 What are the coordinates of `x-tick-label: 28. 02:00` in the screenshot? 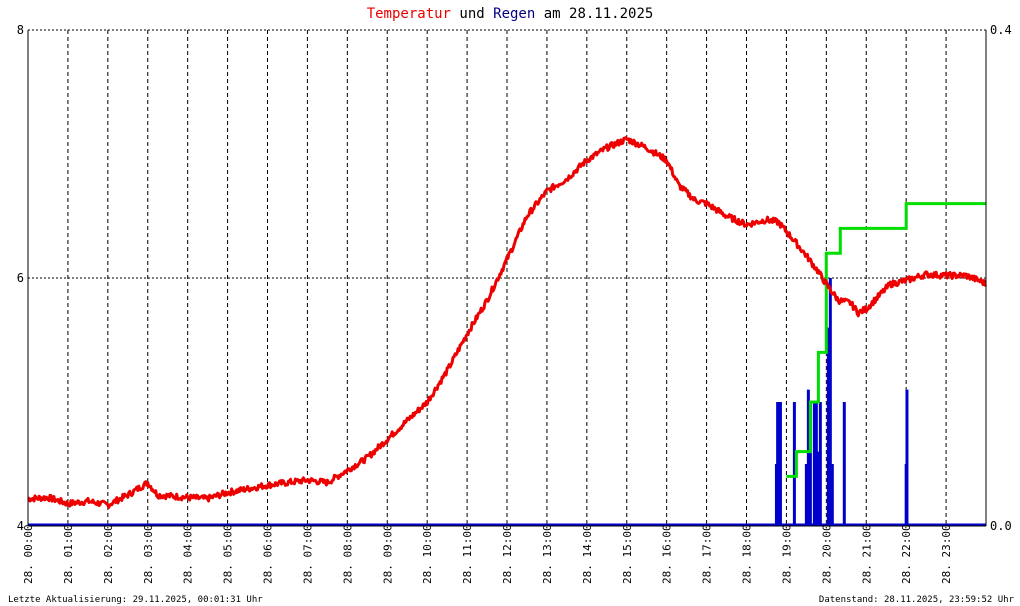 It's located at (108, 554).